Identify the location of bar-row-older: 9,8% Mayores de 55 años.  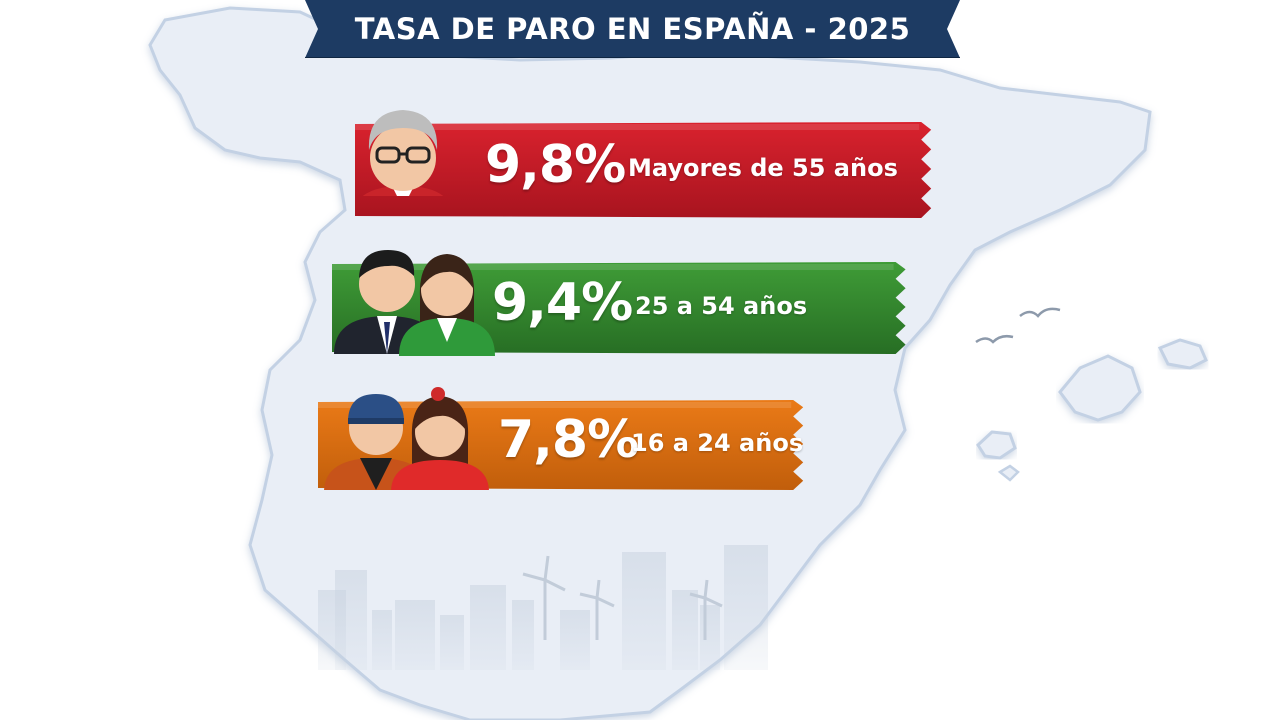
(646, 164).